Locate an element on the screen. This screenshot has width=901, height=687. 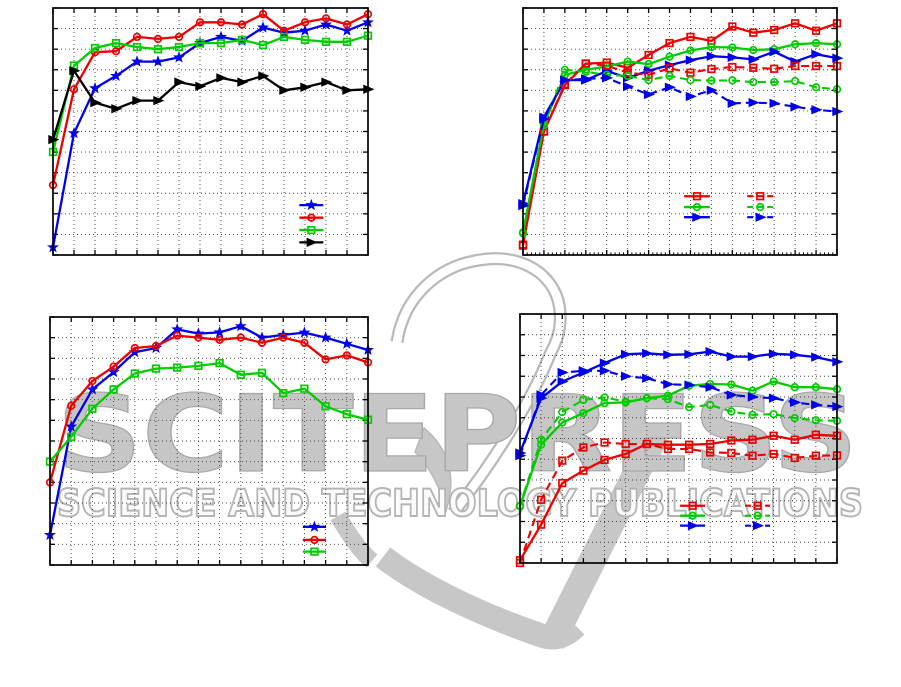
grid is located at coordinates (210, 131).